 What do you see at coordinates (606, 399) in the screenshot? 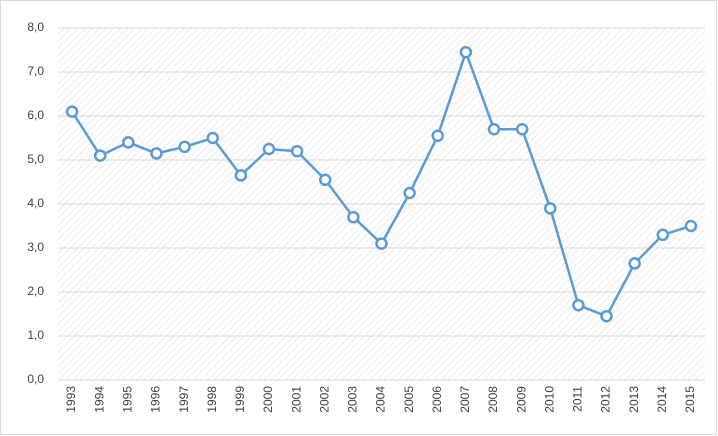
I see `x-tick-label: 2012` at bounding box center [606, 399].